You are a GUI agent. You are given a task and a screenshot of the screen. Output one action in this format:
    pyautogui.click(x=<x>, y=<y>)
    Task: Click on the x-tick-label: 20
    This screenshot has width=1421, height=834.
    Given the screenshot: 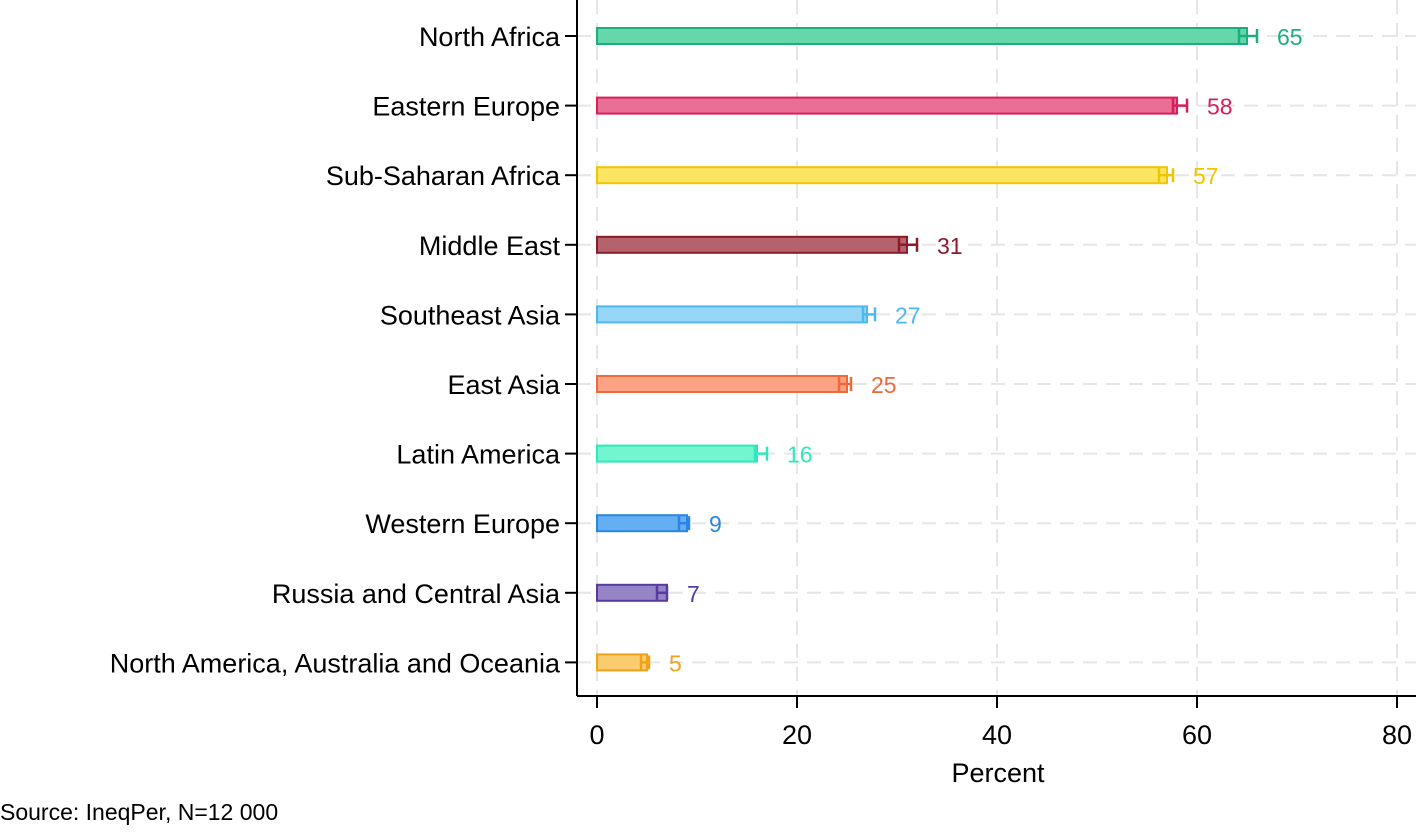 What is the action you would take?
    pyautogui.click(x=797, y=735)
    